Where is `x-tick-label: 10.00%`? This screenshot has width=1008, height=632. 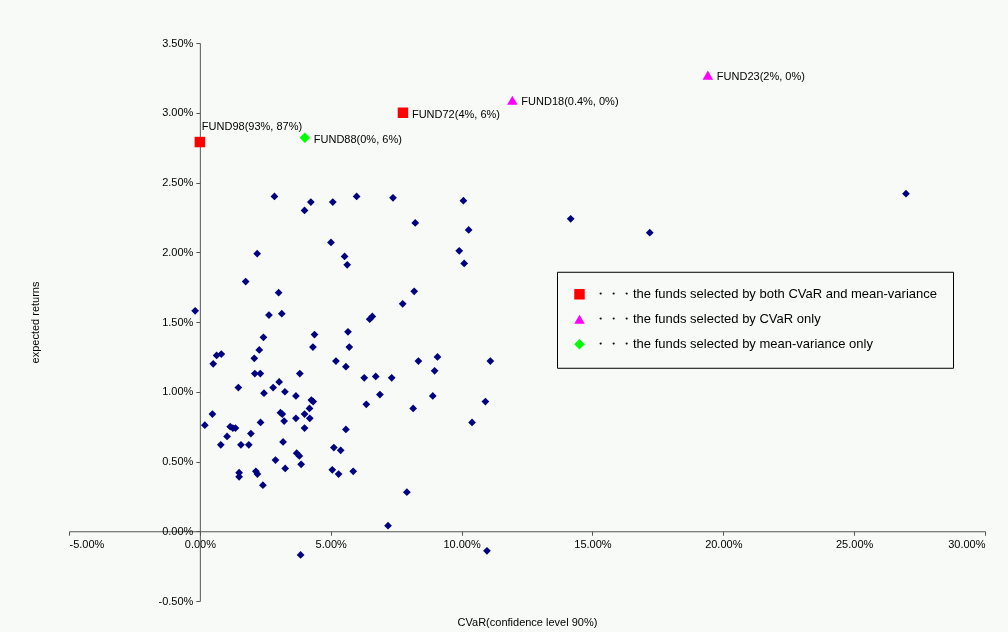
x-tick-label: 10.00% is located at coordinates (462, 543).